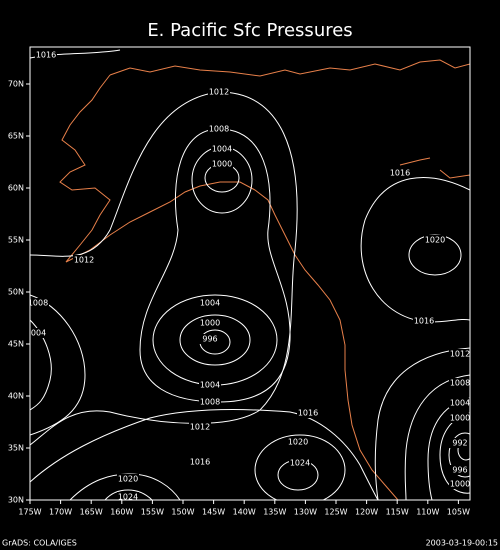 The image size is (500, 550). I want to click on contour-label: 992, so click(459, 443).